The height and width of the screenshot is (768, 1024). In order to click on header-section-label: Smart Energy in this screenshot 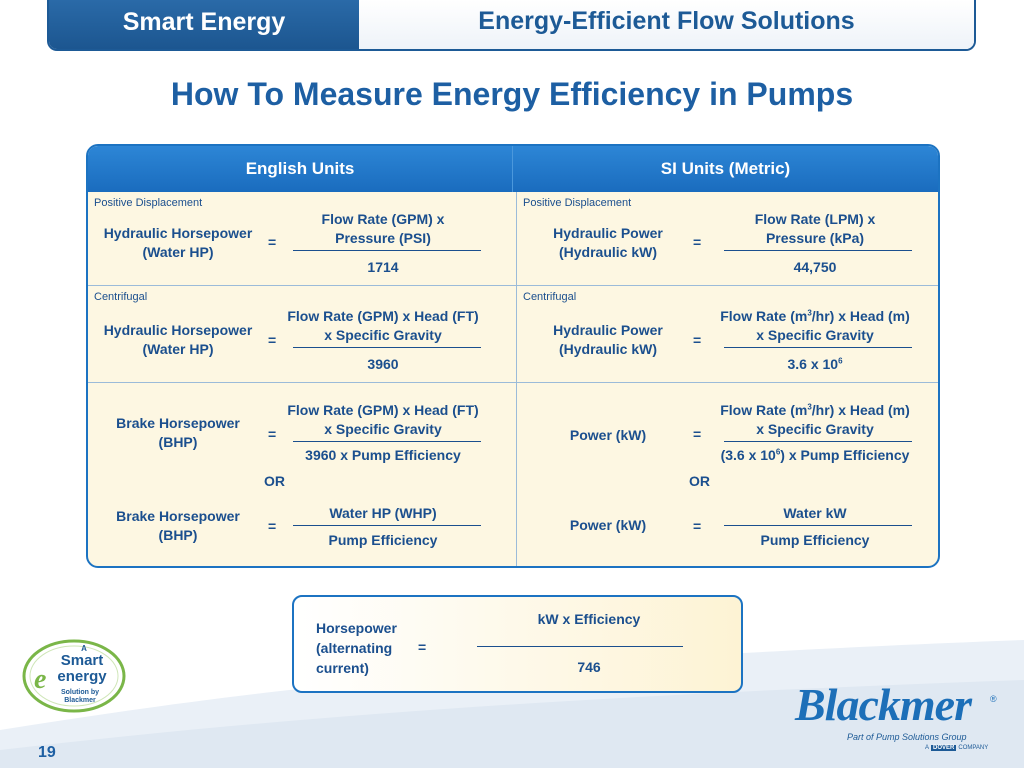, I will do `click(204, 24)`.